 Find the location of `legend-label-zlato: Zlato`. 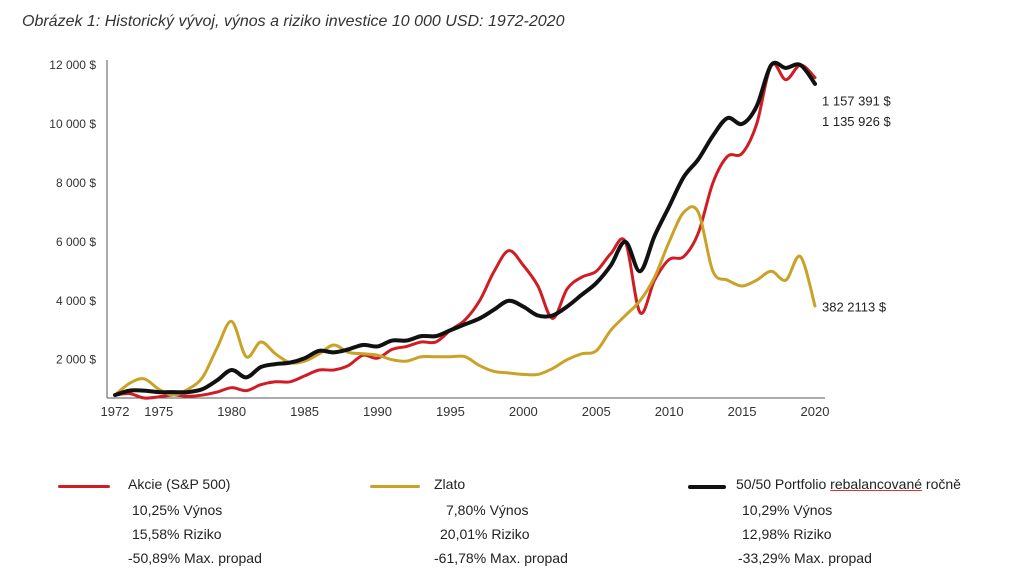

legend-label-zlato: Zlato is located at coordinates (450, 484).